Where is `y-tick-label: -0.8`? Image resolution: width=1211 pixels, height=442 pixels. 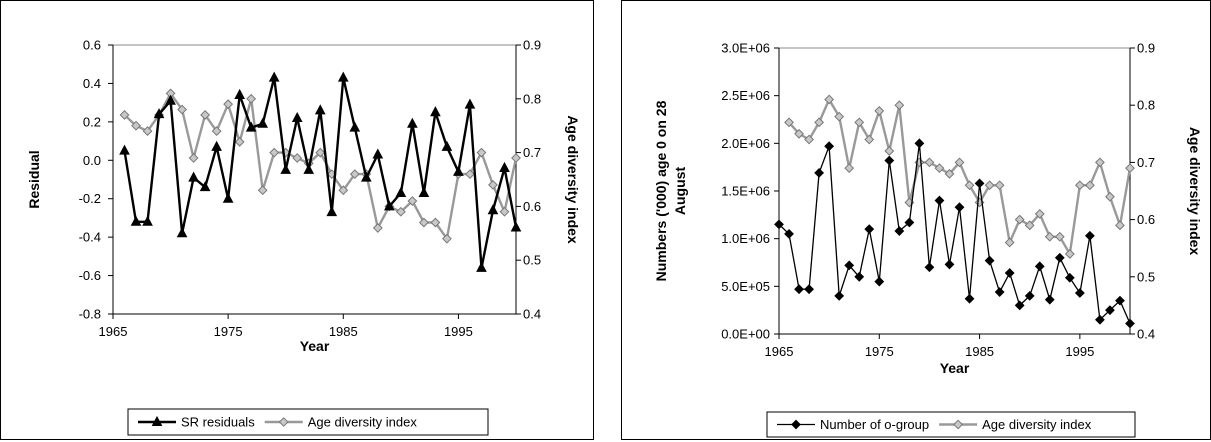
y-tick-label: -0.8 is located at coordinates (90, 314).